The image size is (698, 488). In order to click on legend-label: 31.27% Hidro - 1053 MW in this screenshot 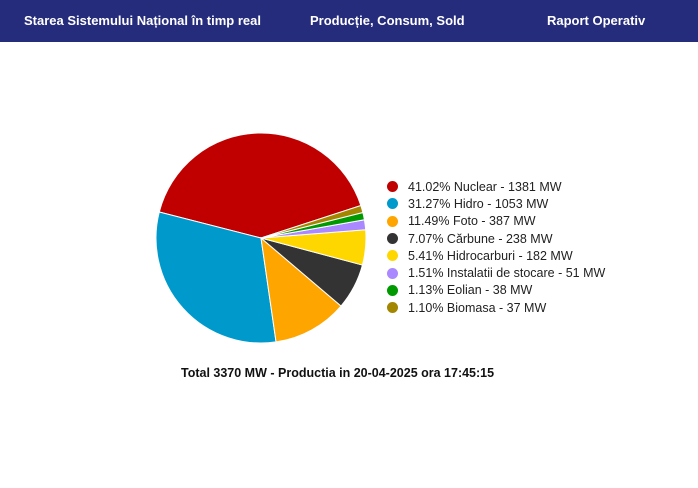, I will do `click(478, 203)`.